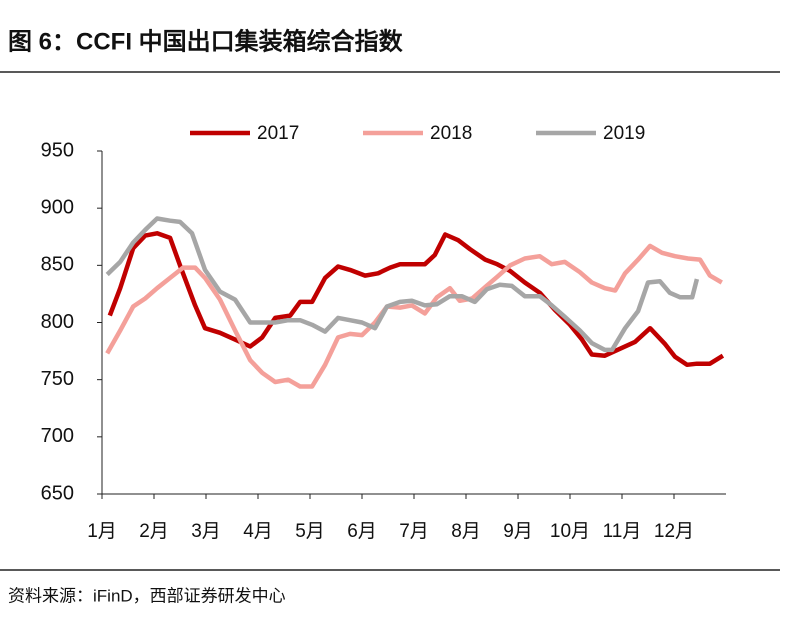 The image size is (811, 622). What do you see at coordinates (622, 531) in the screenshot?
I see `x-tick-label: 11月` at bounding box center [622, 531].